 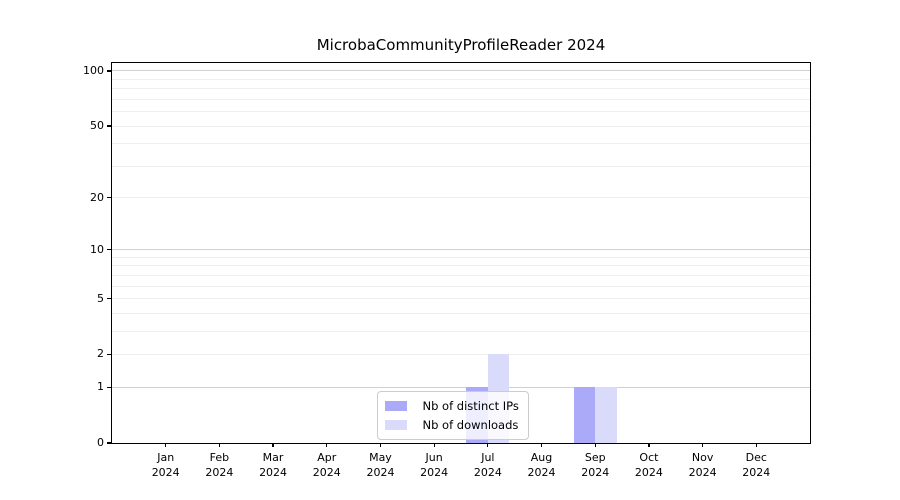 What do you see at coordinates (219, 465) in the screenshot?
I see `x-tick-label: Feb 2024` at bounding box center [219, 465].